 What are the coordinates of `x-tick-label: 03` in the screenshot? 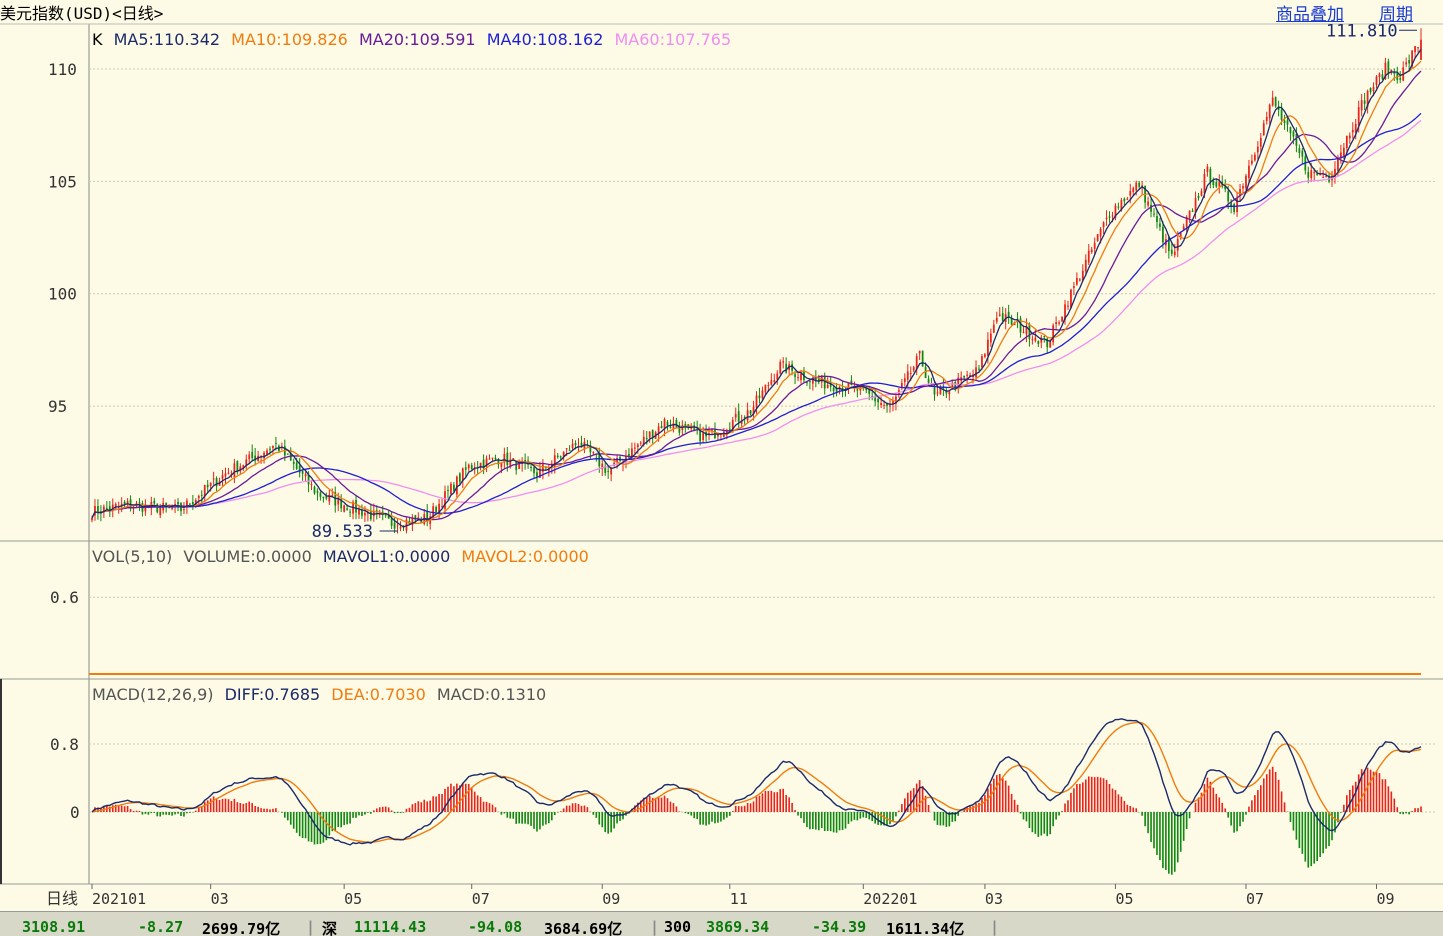 It's located at (994, 899).